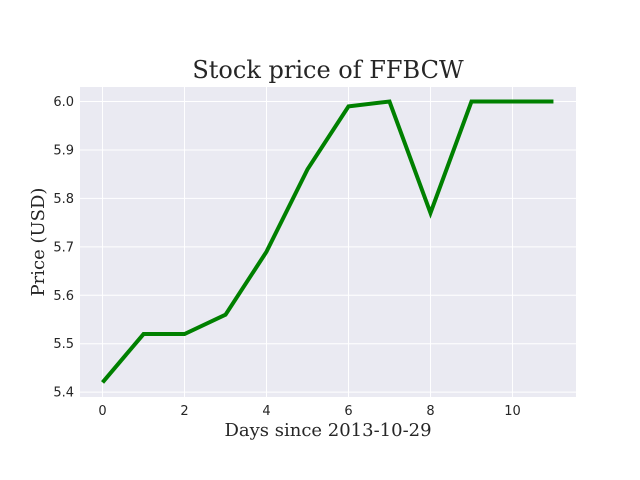 Image resolution: width=640 pixels, height=480 pixels. I want to click on y-tick-label: 5.9, so click(63, 150).